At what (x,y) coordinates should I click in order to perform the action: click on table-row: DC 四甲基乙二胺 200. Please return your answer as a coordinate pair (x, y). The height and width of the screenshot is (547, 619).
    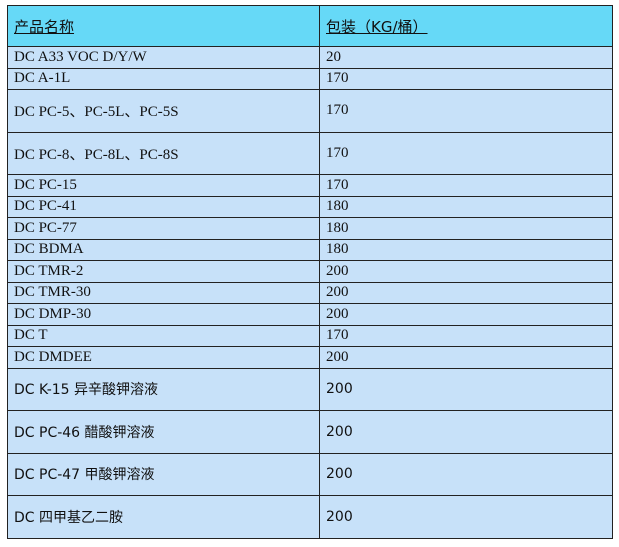
    Looking at the image, I should click on (310, 517).